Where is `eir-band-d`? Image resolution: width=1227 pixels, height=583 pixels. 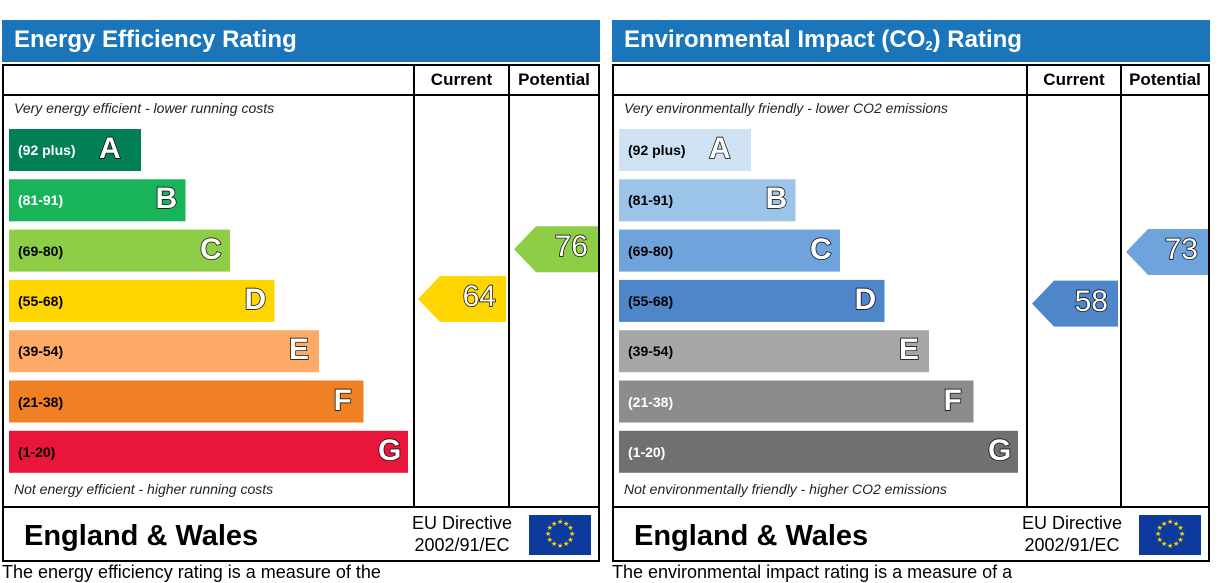 eir-band-d is located at coordinates (752, 300).